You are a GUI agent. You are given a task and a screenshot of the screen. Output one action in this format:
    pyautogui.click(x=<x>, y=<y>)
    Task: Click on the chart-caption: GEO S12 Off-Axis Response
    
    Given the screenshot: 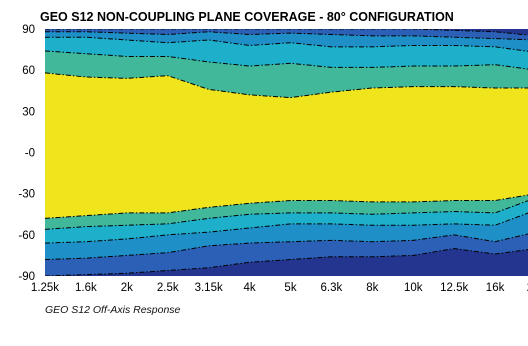 What is the action you would take?
    pyautogui.click(x=113, y=310)
    